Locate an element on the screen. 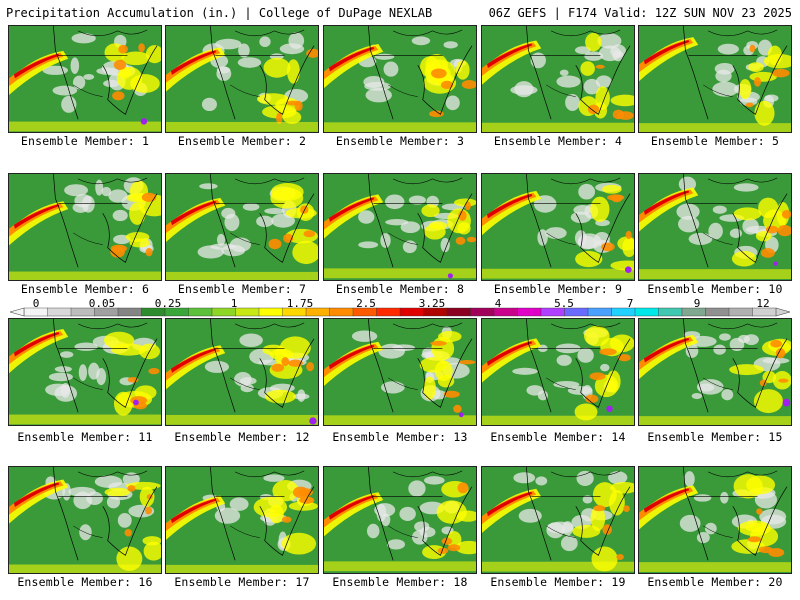 The height and width of the screenshot is (600, 800). colorbar-tick-label: 1.75 is located at coordinates (300, 303).